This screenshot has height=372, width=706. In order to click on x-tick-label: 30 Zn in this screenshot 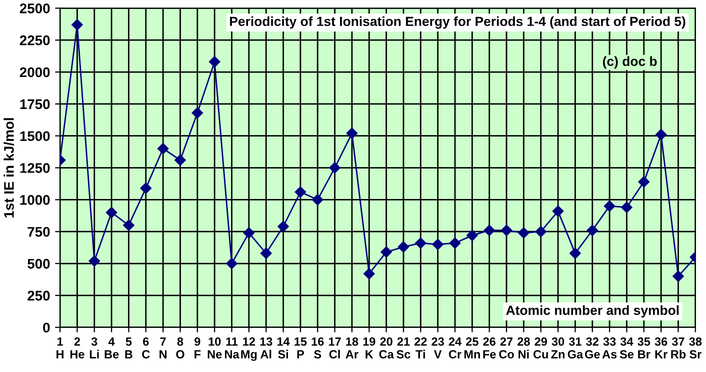, I will do `click(558, 347)`.